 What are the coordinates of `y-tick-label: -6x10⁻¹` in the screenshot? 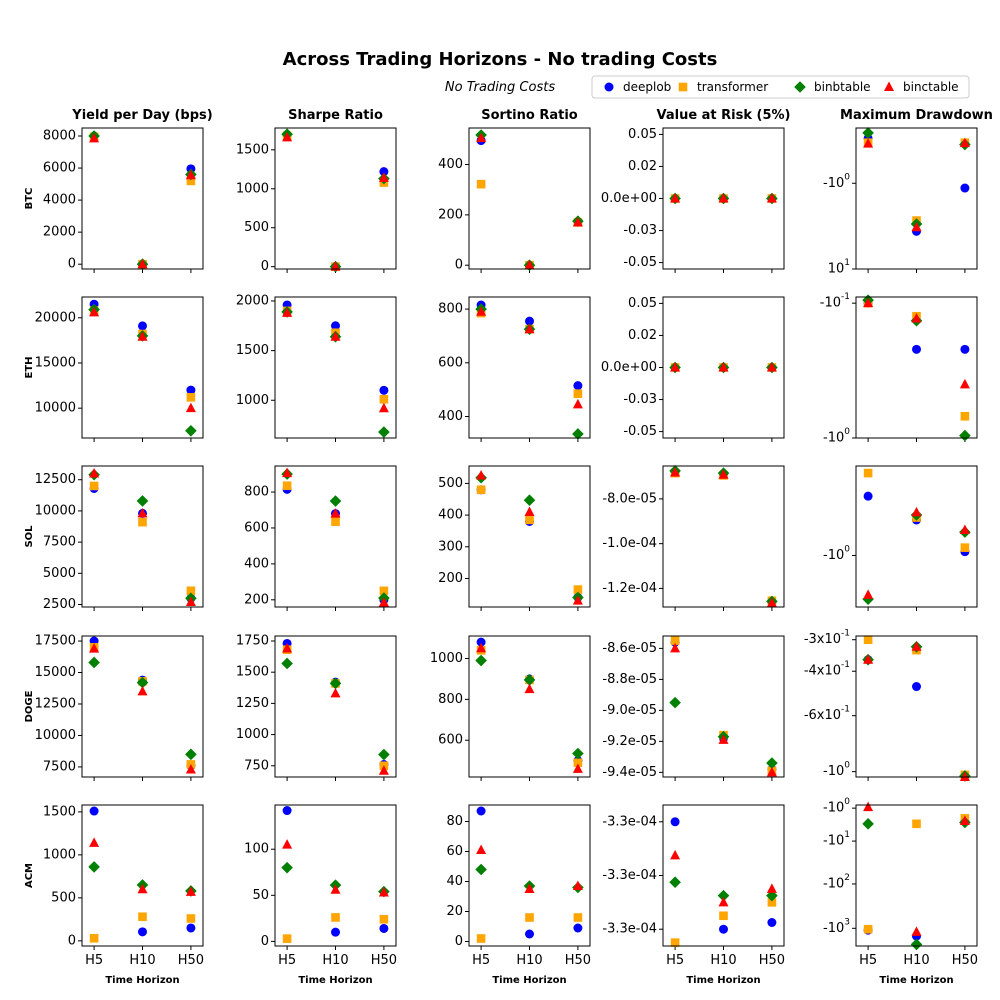 It's located at (827, 714).